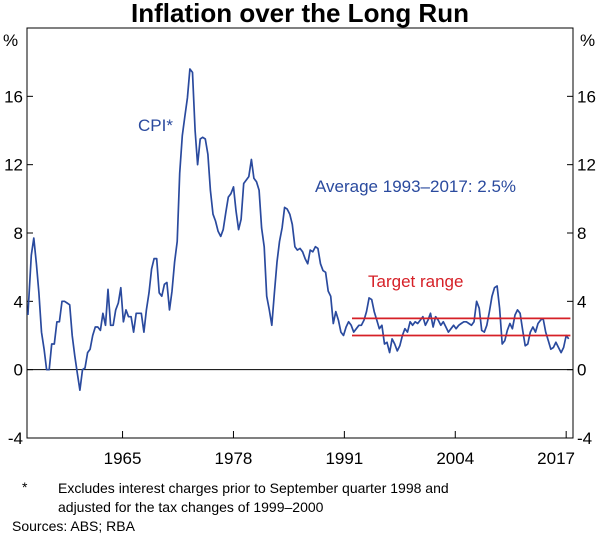 The height and width of the screenshot is (538, 600). Describe the element at coordinates (581, 233) in the screenshot. I see `y-tick-label-right: 8` at that location.